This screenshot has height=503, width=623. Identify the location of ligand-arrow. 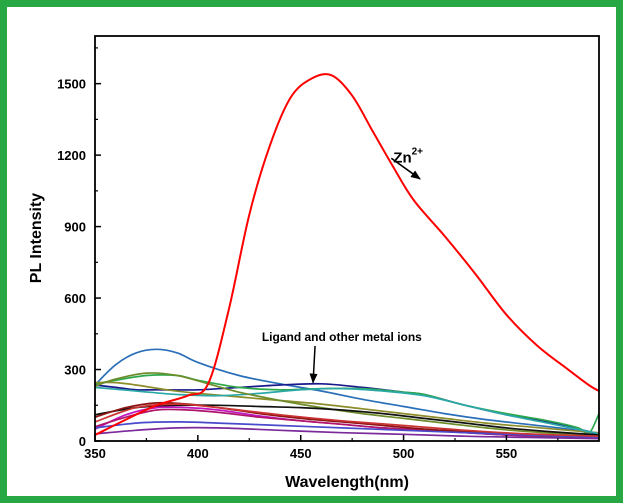
(313, 364).